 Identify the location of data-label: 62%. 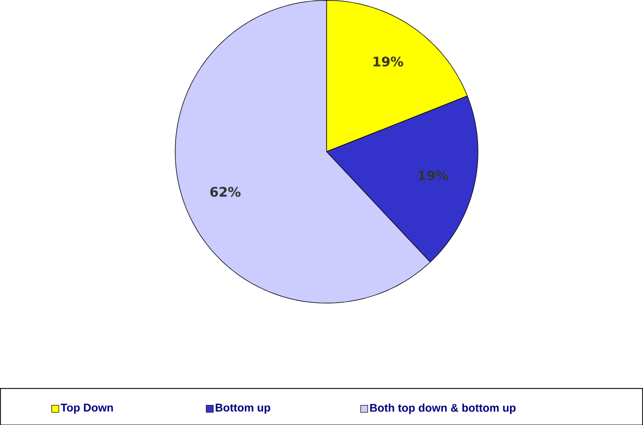
(225, 191).